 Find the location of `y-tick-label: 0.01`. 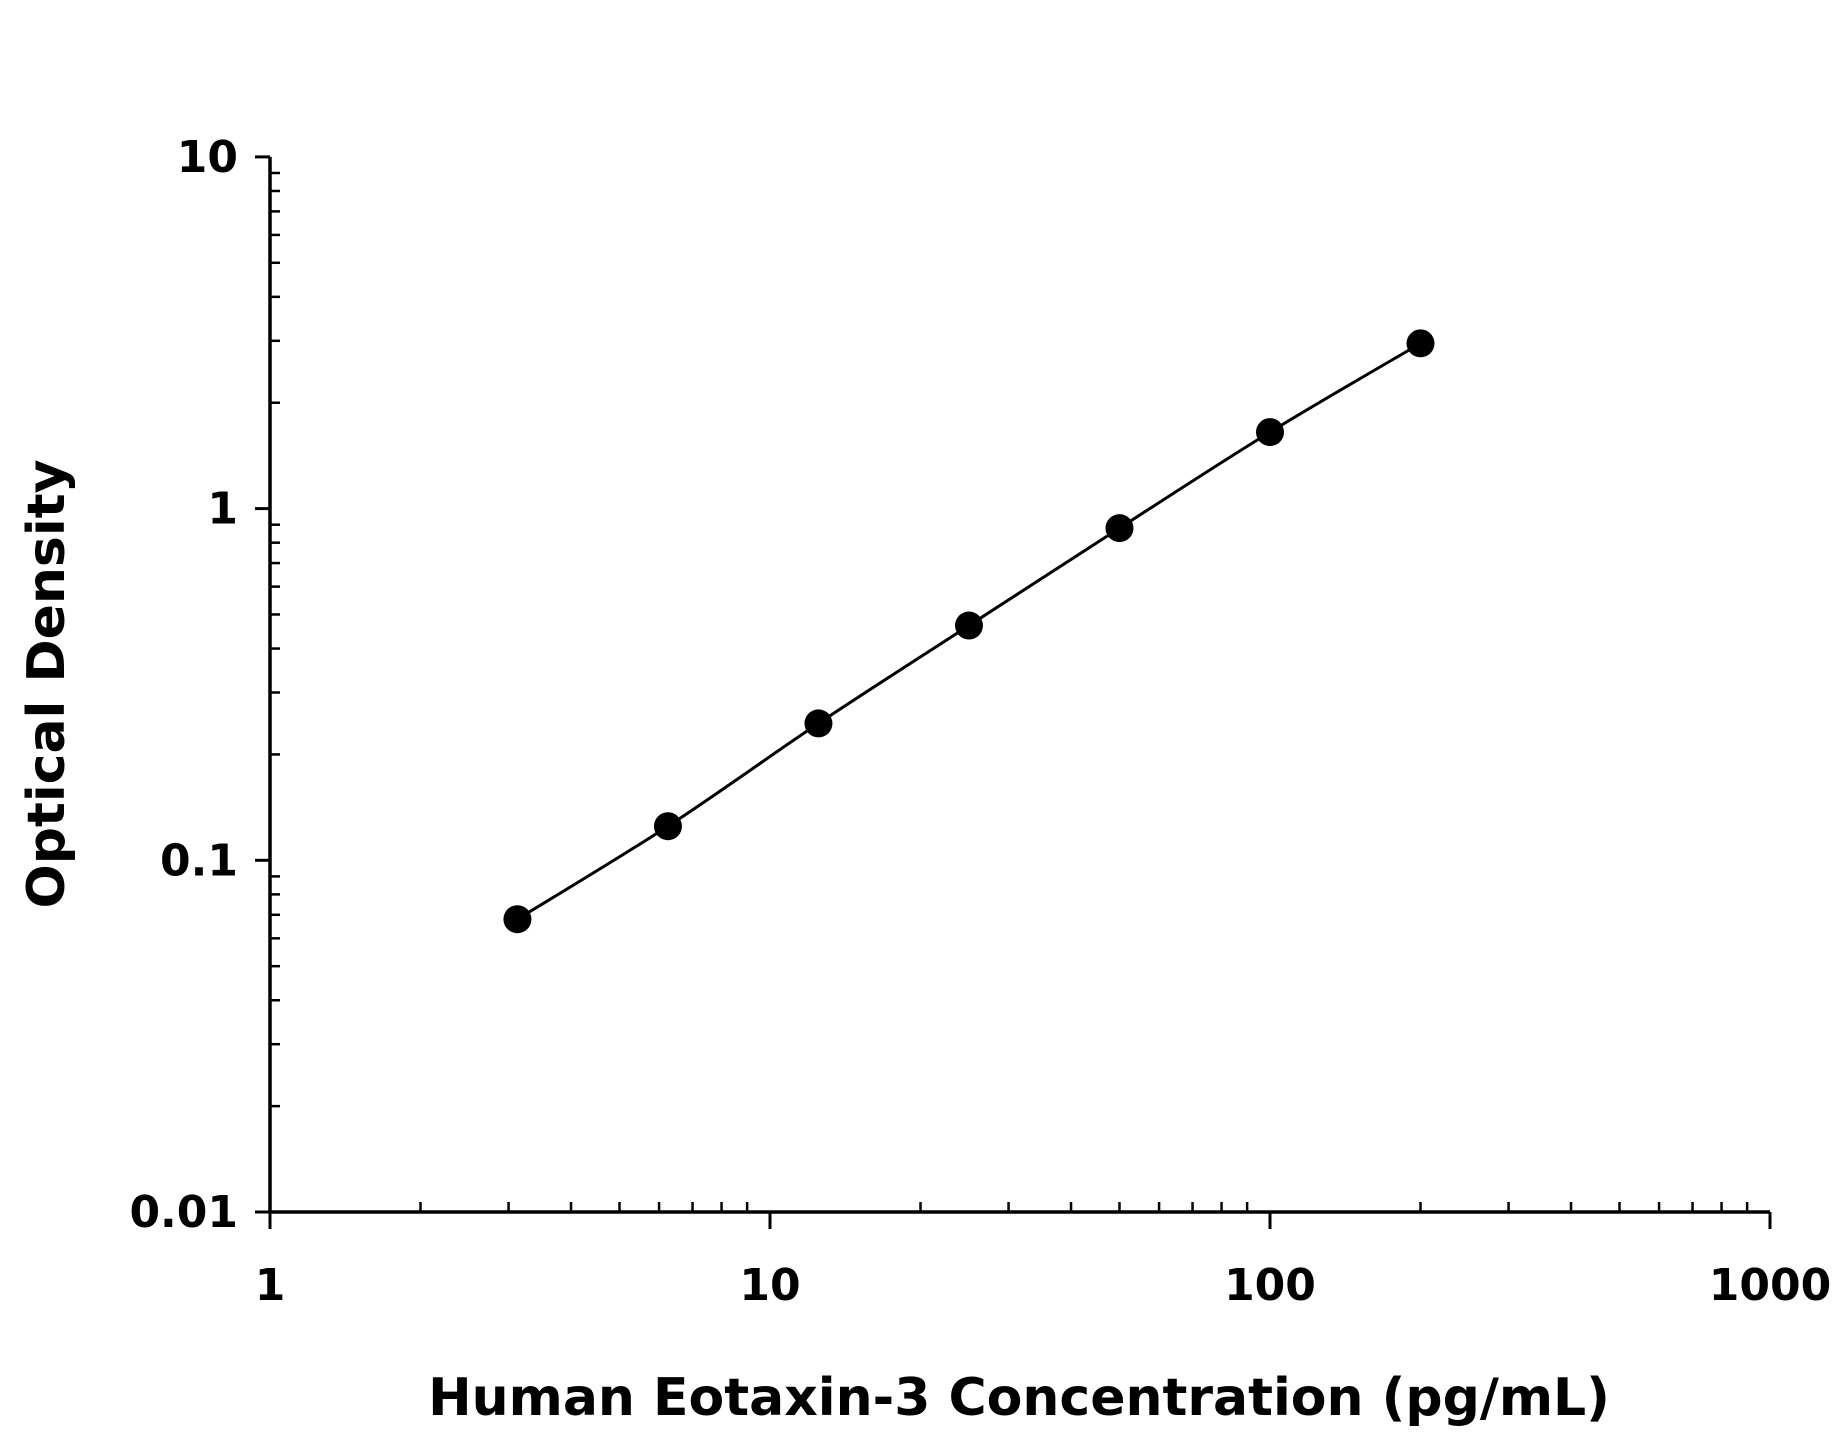

y-tick-label: 0.01 is located at coordinates (183, 1212).